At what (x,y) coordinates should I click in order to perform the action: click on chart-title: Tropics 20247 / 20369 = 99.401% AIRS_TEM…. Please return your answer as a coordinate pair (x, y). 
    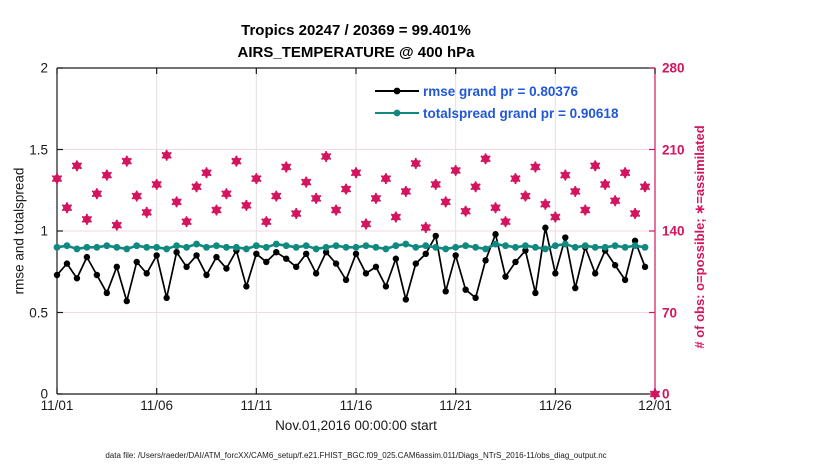
    Looking at the image, I should click on (356, 42).